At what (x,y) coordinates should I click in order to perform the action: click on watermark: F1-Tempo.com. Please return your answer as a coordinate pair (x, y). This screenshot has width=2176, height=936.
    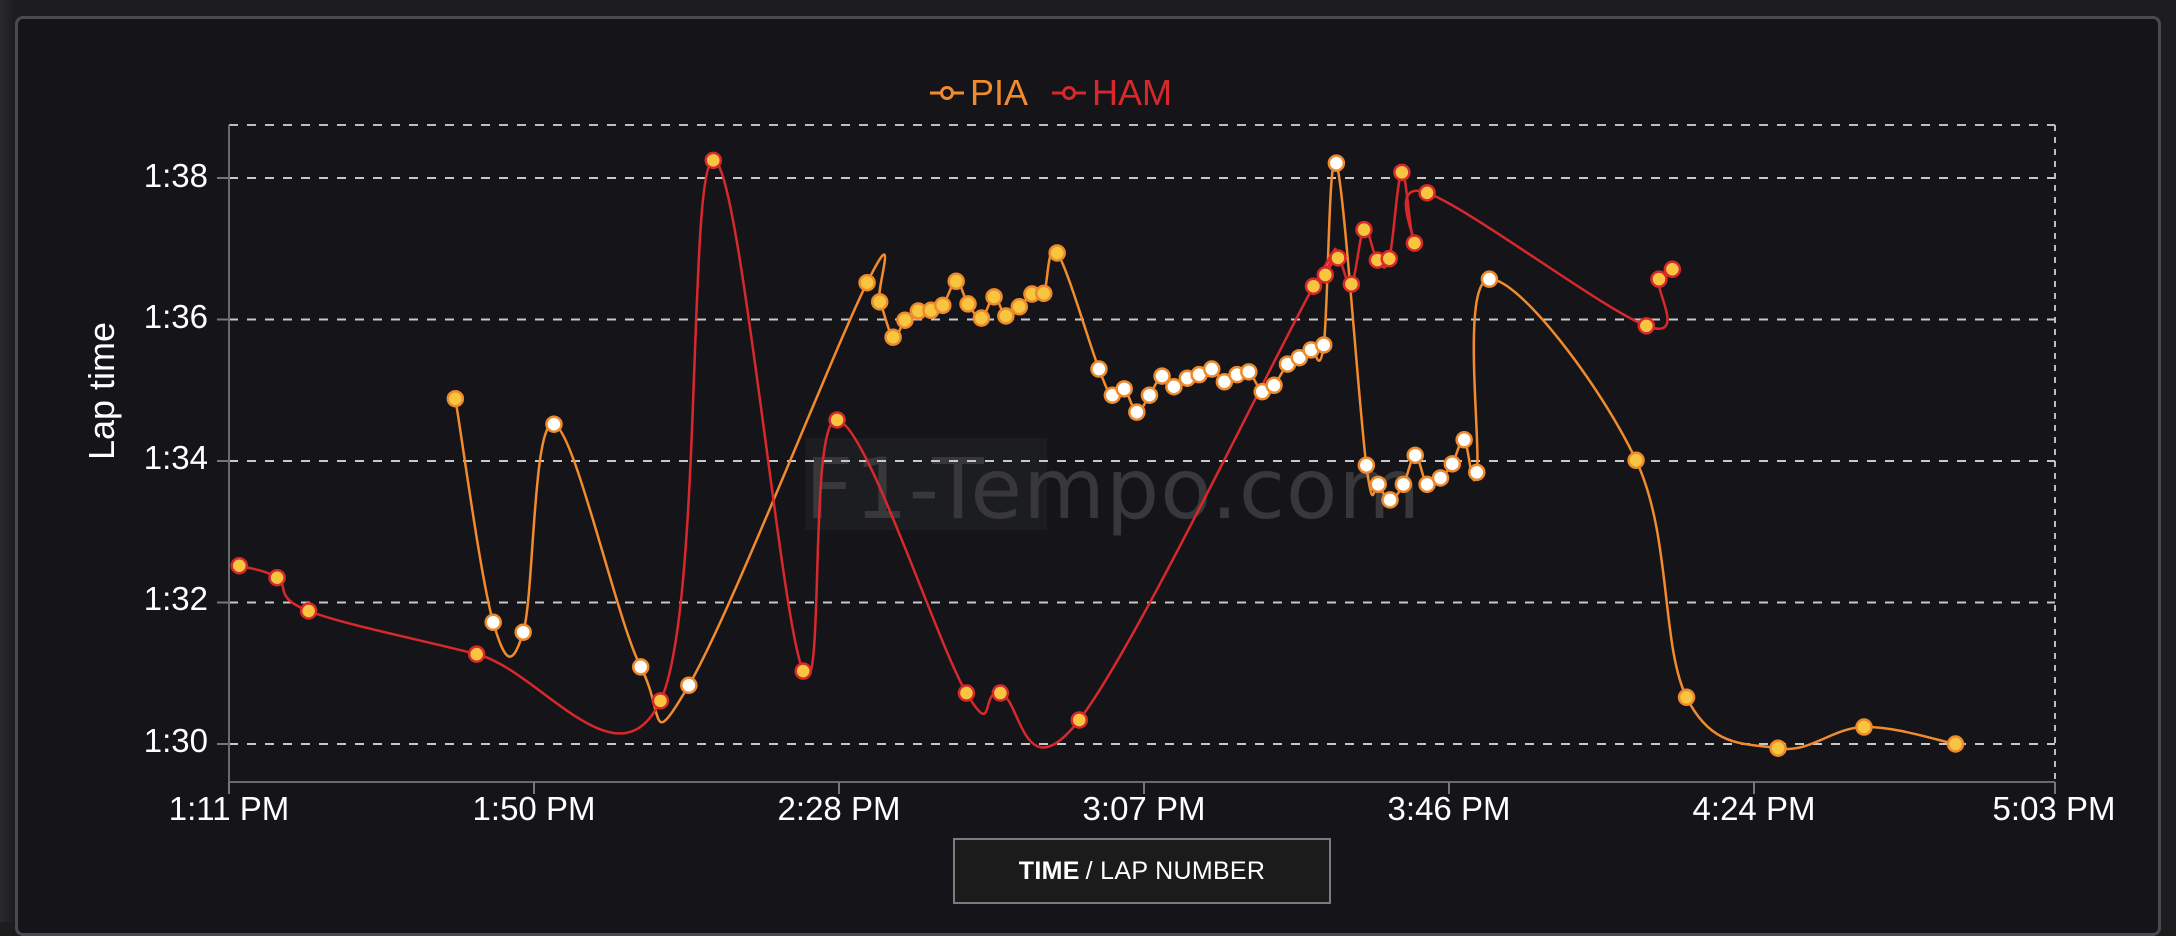
    Looking at the image, I should click on (1113, 489).